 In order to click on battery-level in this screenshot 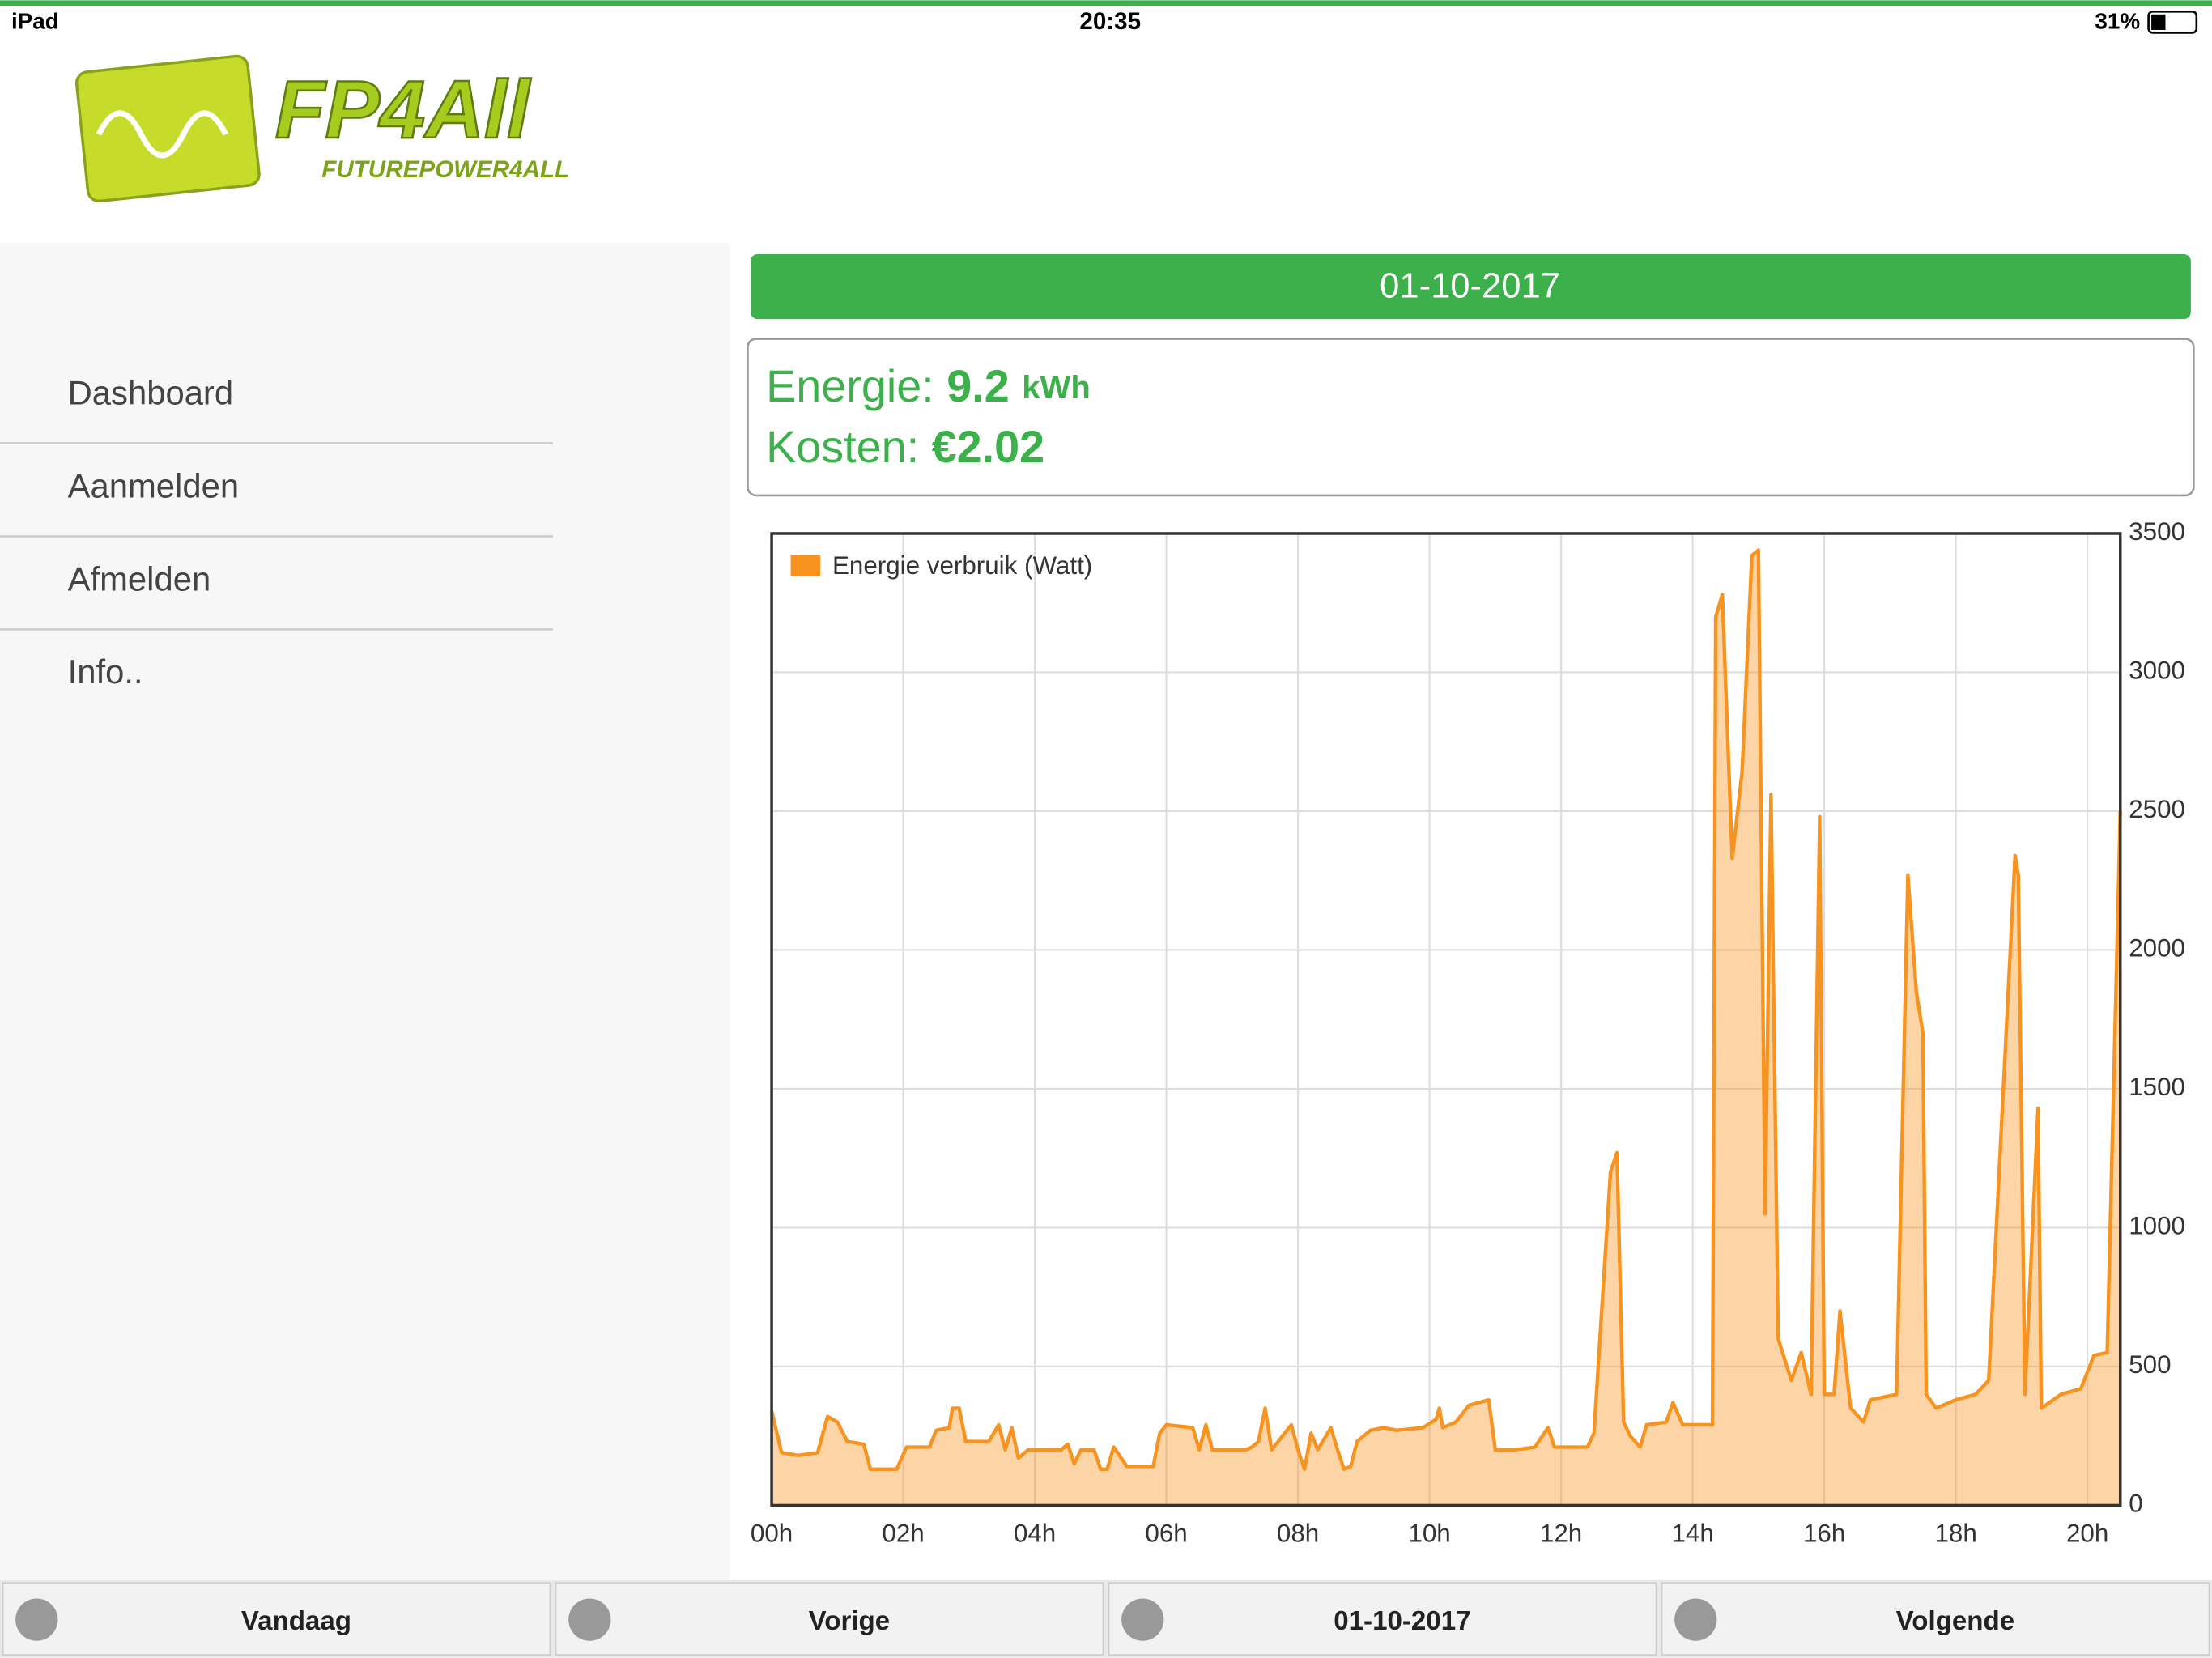, I will do `click(2159, 22)`.